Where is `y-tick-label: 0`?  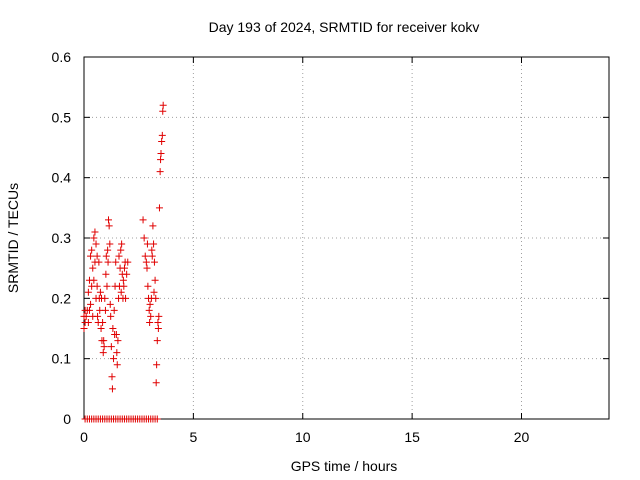 y-tick-label: 0 is located at coordinates (67, 419).